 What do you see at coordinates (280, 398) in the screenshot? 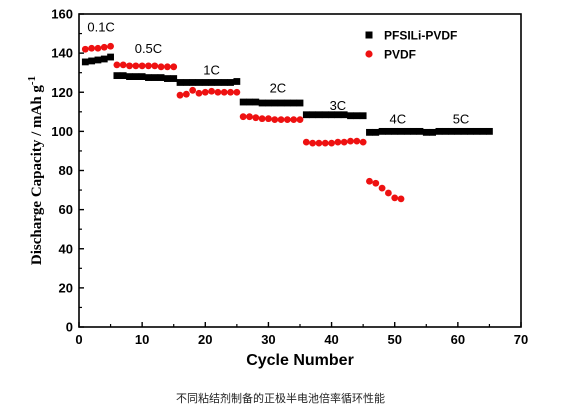
I see `figure-caption: 不同粘结剂制备的正极半电池倍率循环性能` at bounding box center [280, 398].